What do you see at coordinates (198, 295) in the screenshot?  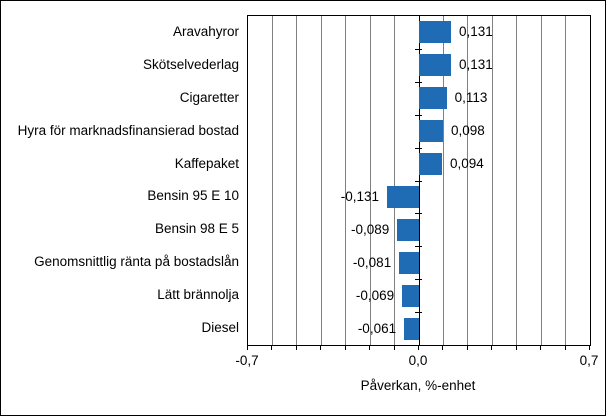 I see `category-label: Lätt brännolja` at bounding box center [198, 295].